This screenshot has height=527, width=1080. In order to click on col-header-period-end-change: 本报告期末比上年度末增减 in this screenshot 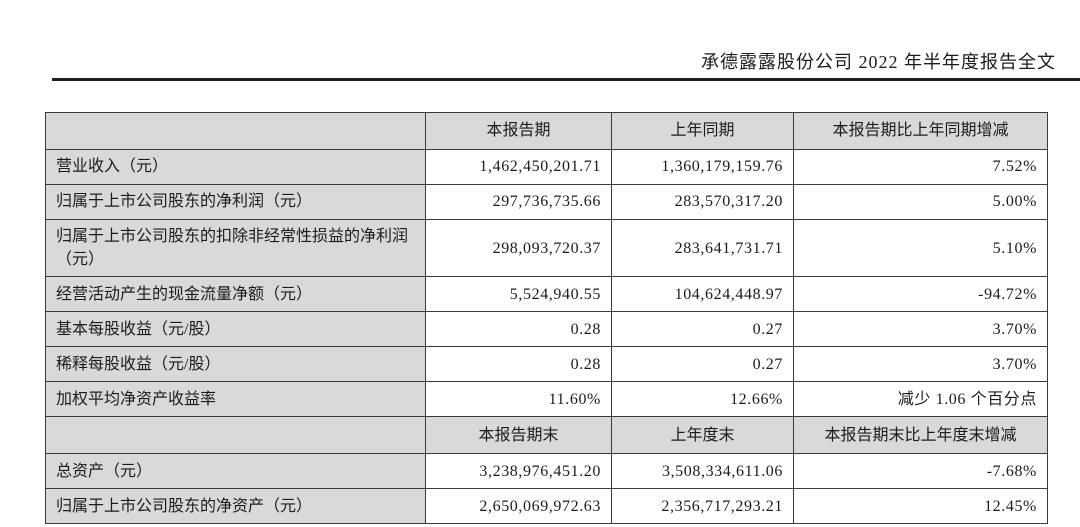, I will do `click(920, 435)`.